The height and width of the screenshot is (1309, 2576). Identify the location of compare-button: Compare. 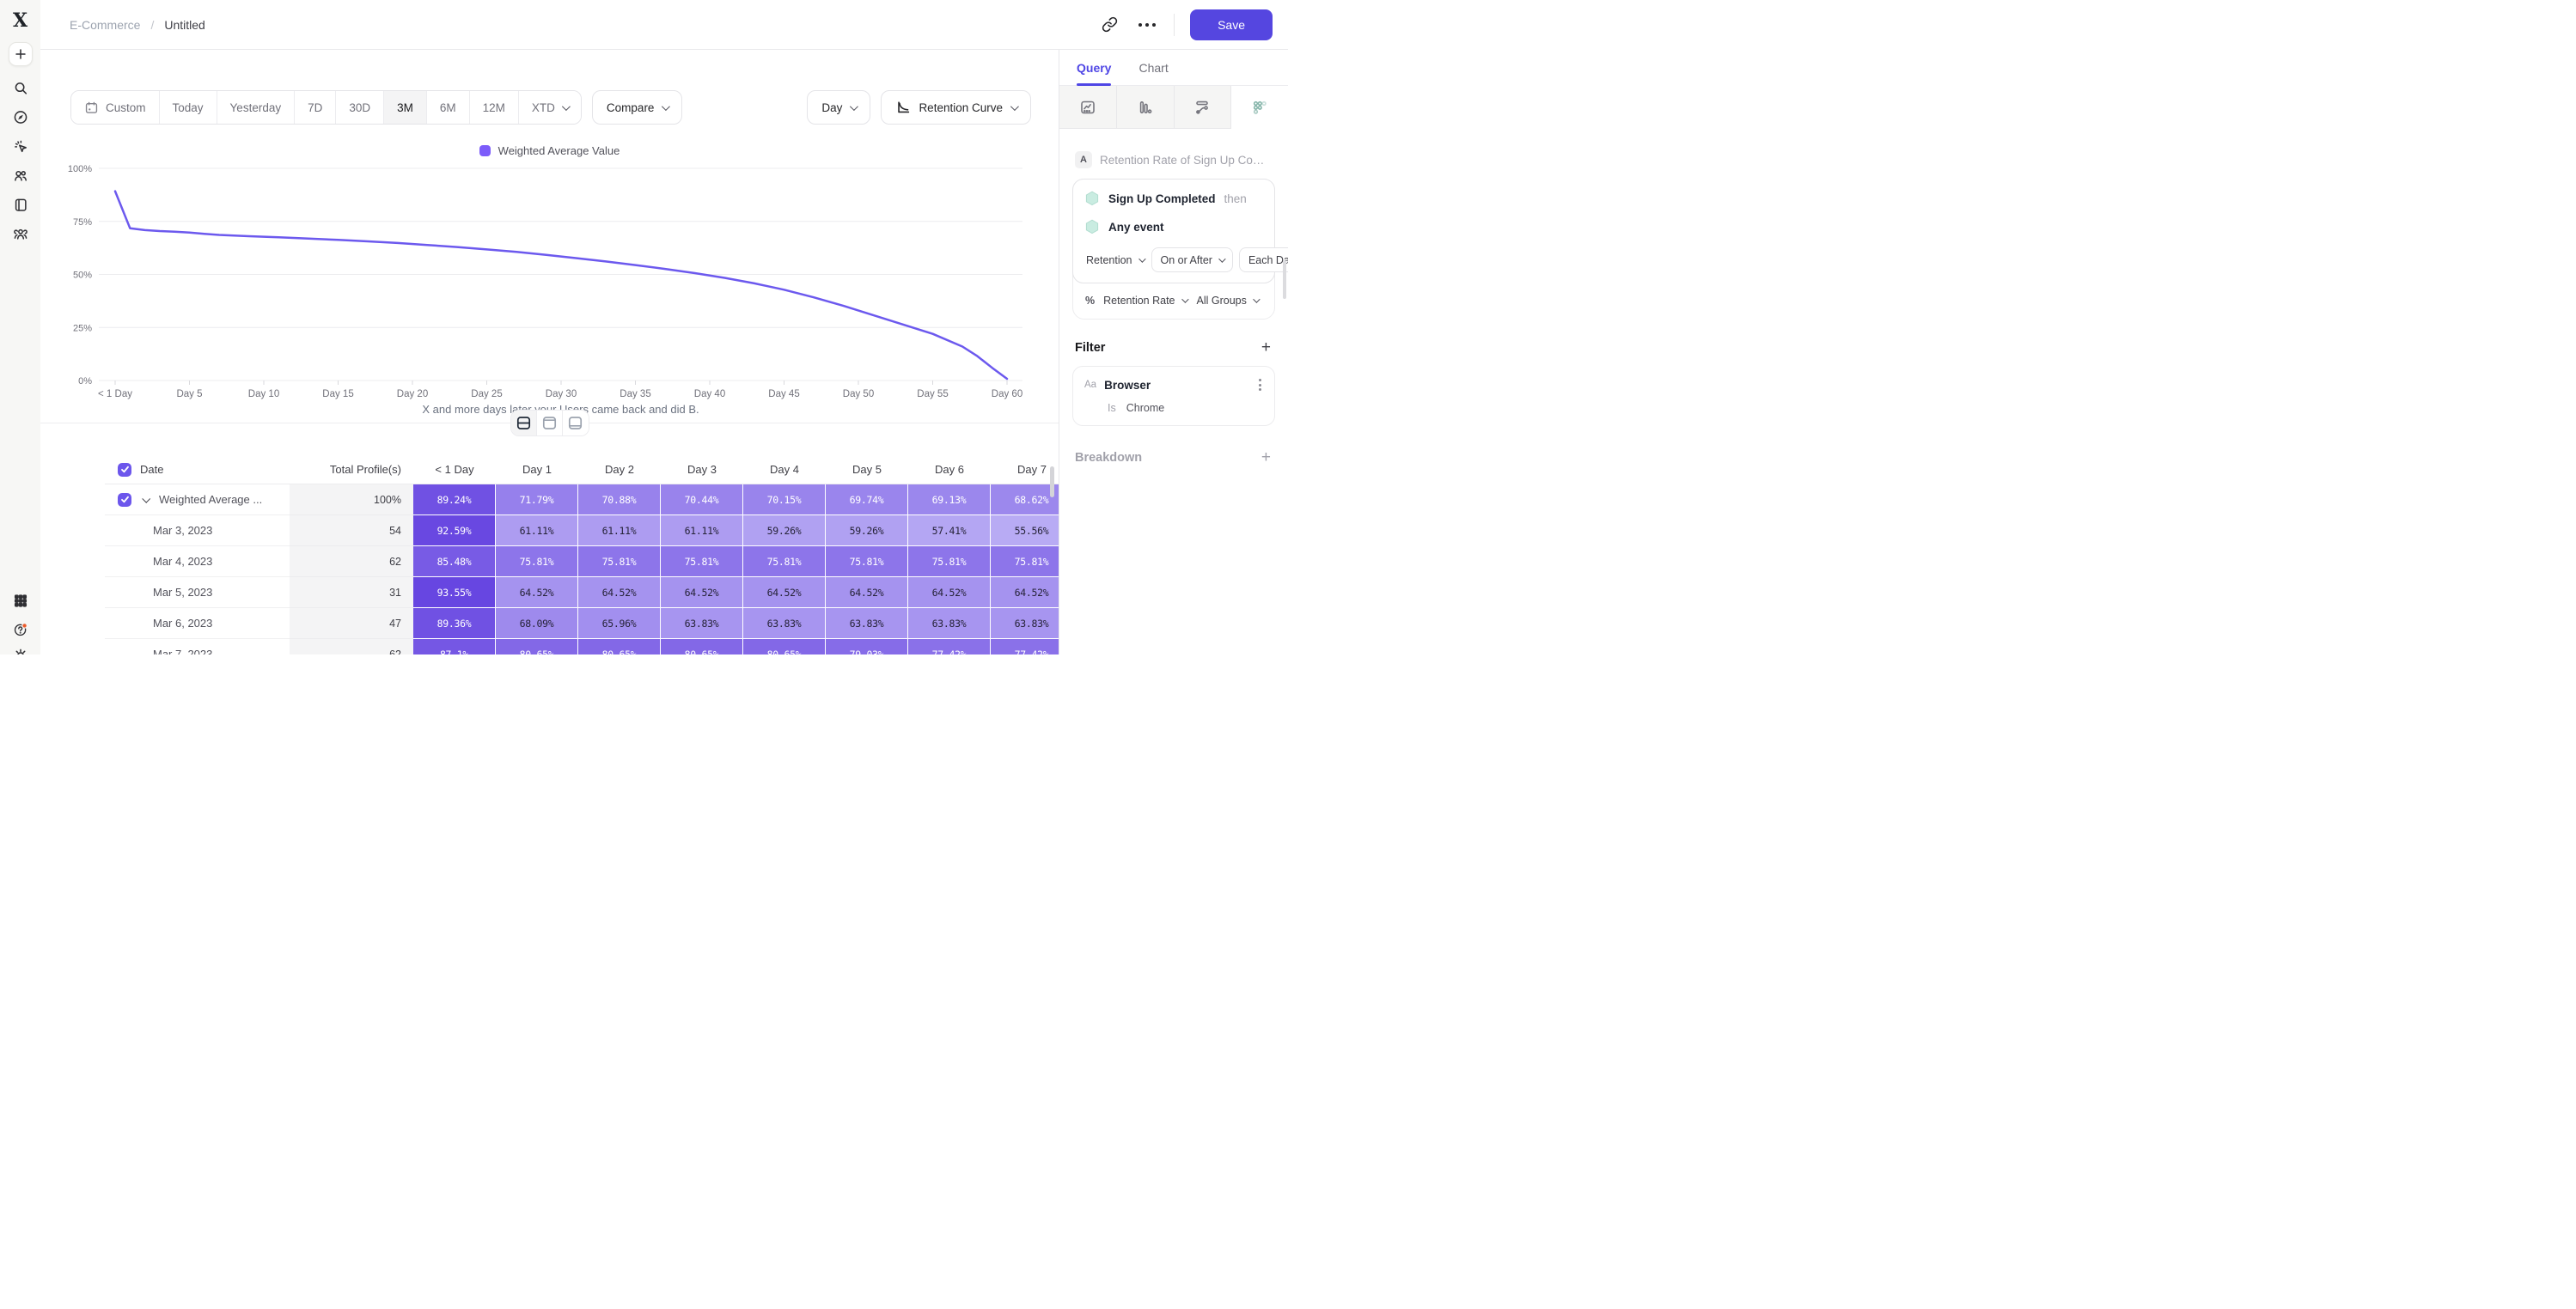
(637, 107).